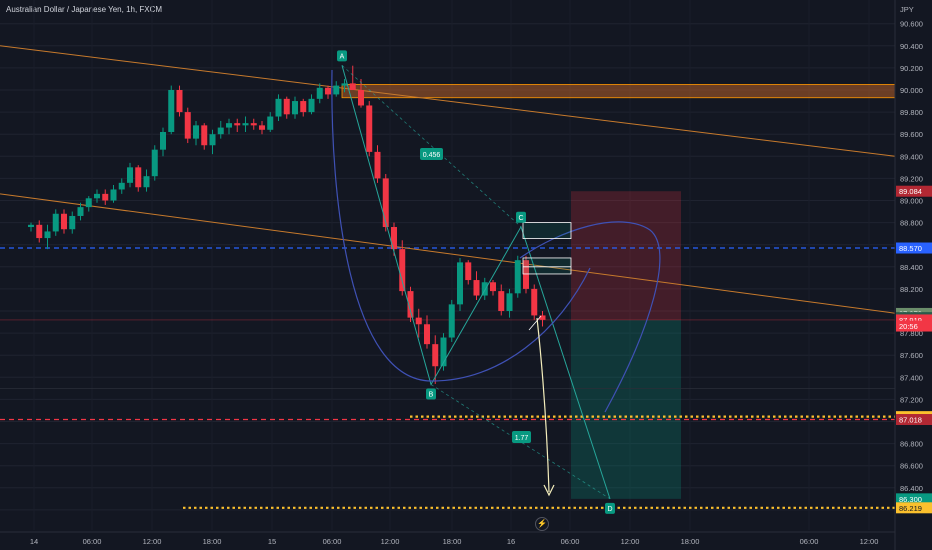 Image resolution: width=932 pixels, height=550 pixels. I want to click on time-tick-label: 06:00, so click(570, 541).